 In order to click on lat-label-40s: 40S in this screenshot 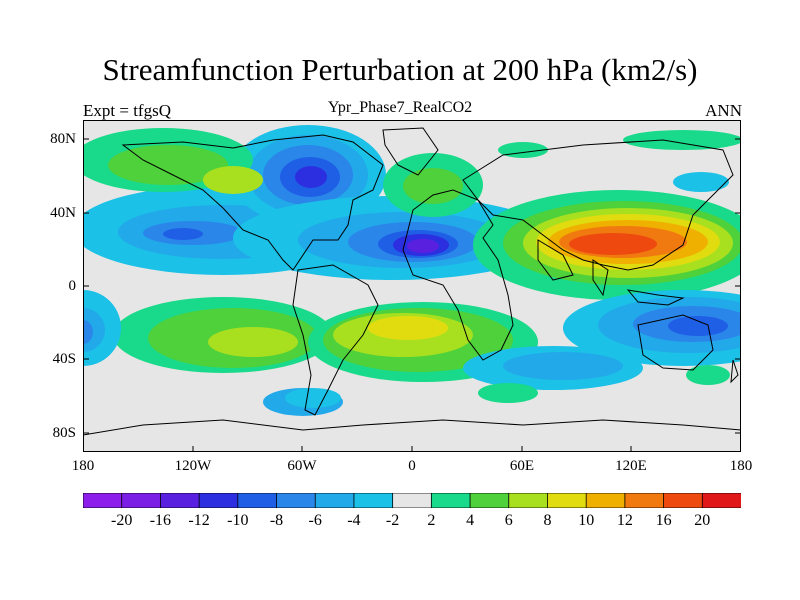, I will do `click(64, 359)`.